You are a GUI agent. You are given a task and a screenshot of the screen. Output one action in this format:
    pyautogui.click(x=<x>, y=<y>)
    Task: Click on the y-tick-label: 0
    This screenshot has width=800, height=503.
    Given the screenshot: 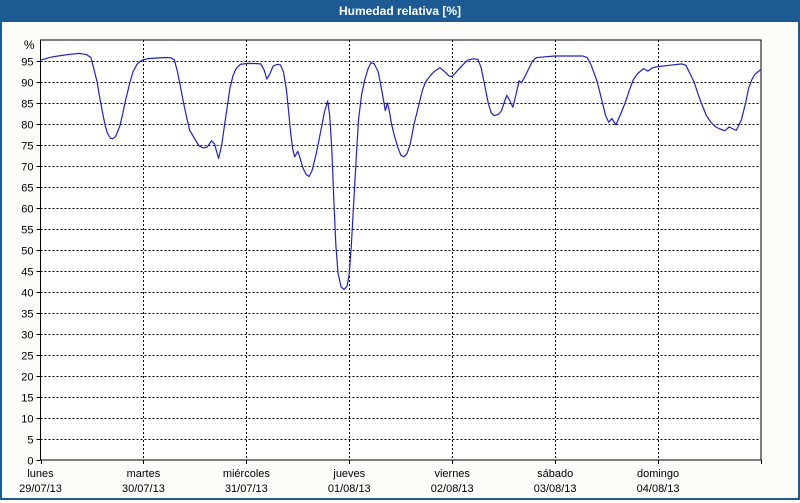 What is the action you would take?
    pyautogui.click(x=30, y=462)
    